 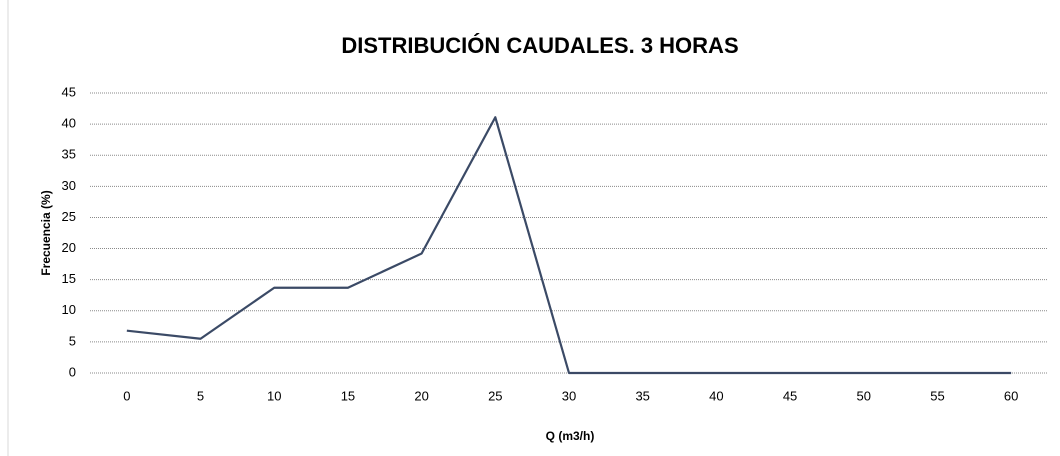 What do you see at coordinates (864, 395) in the screenshot?
I see `x-tick-label: 50` at bounding box center [864, 395].